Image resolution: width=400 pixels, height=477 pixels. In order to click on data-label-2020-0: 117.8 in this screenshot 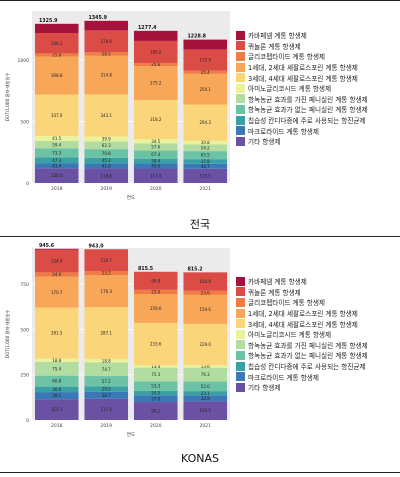, I will do `click(156, 175)`.